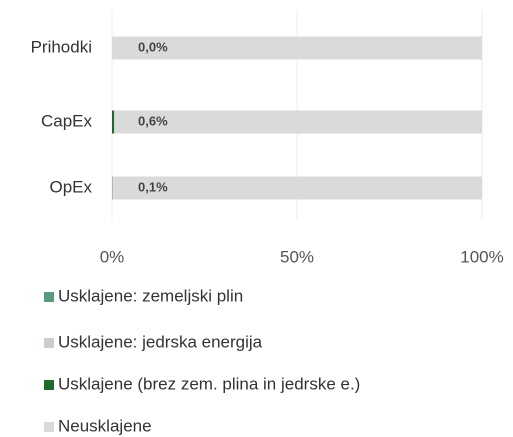 The height and width of the screenshot is (437, 513). Describe the element at coordinates (67, 120) in the screenshot. I see `y-tick-label: CapEx` at that location.